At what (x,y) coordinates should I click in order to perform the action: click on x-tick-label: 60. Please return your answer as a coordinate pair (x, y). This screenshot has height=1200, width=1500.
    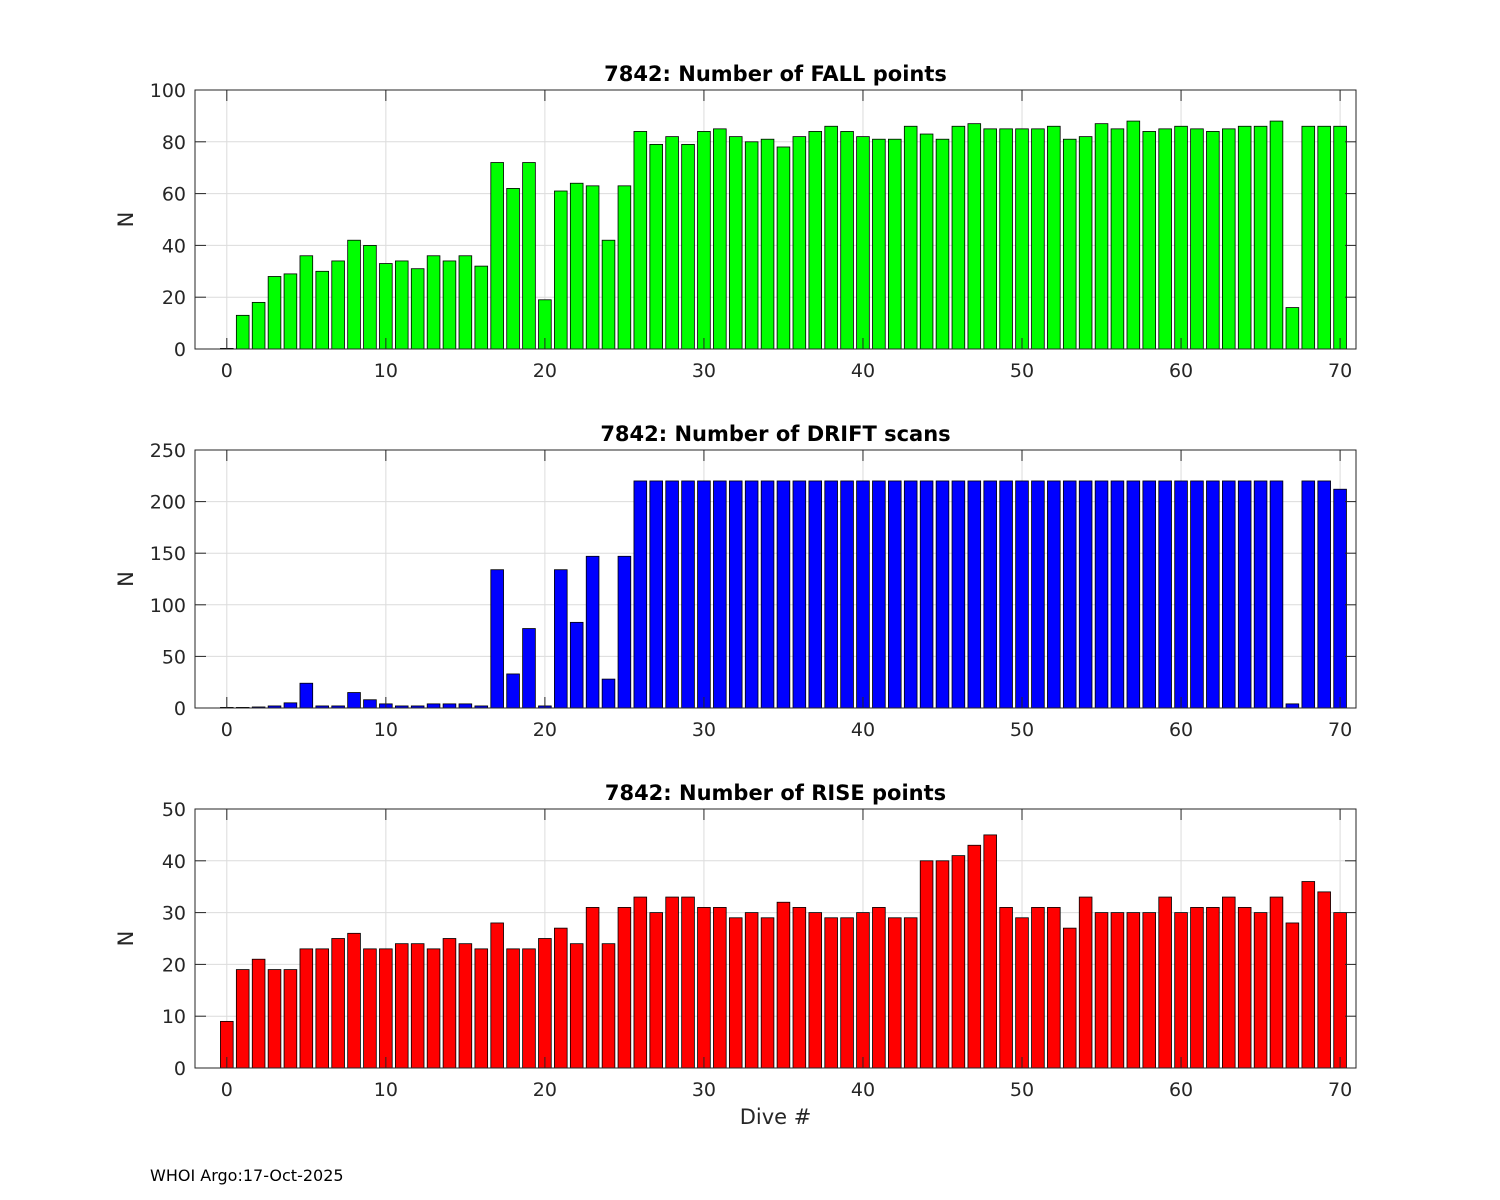
    Looking at the image, I should click on (1181, 730).